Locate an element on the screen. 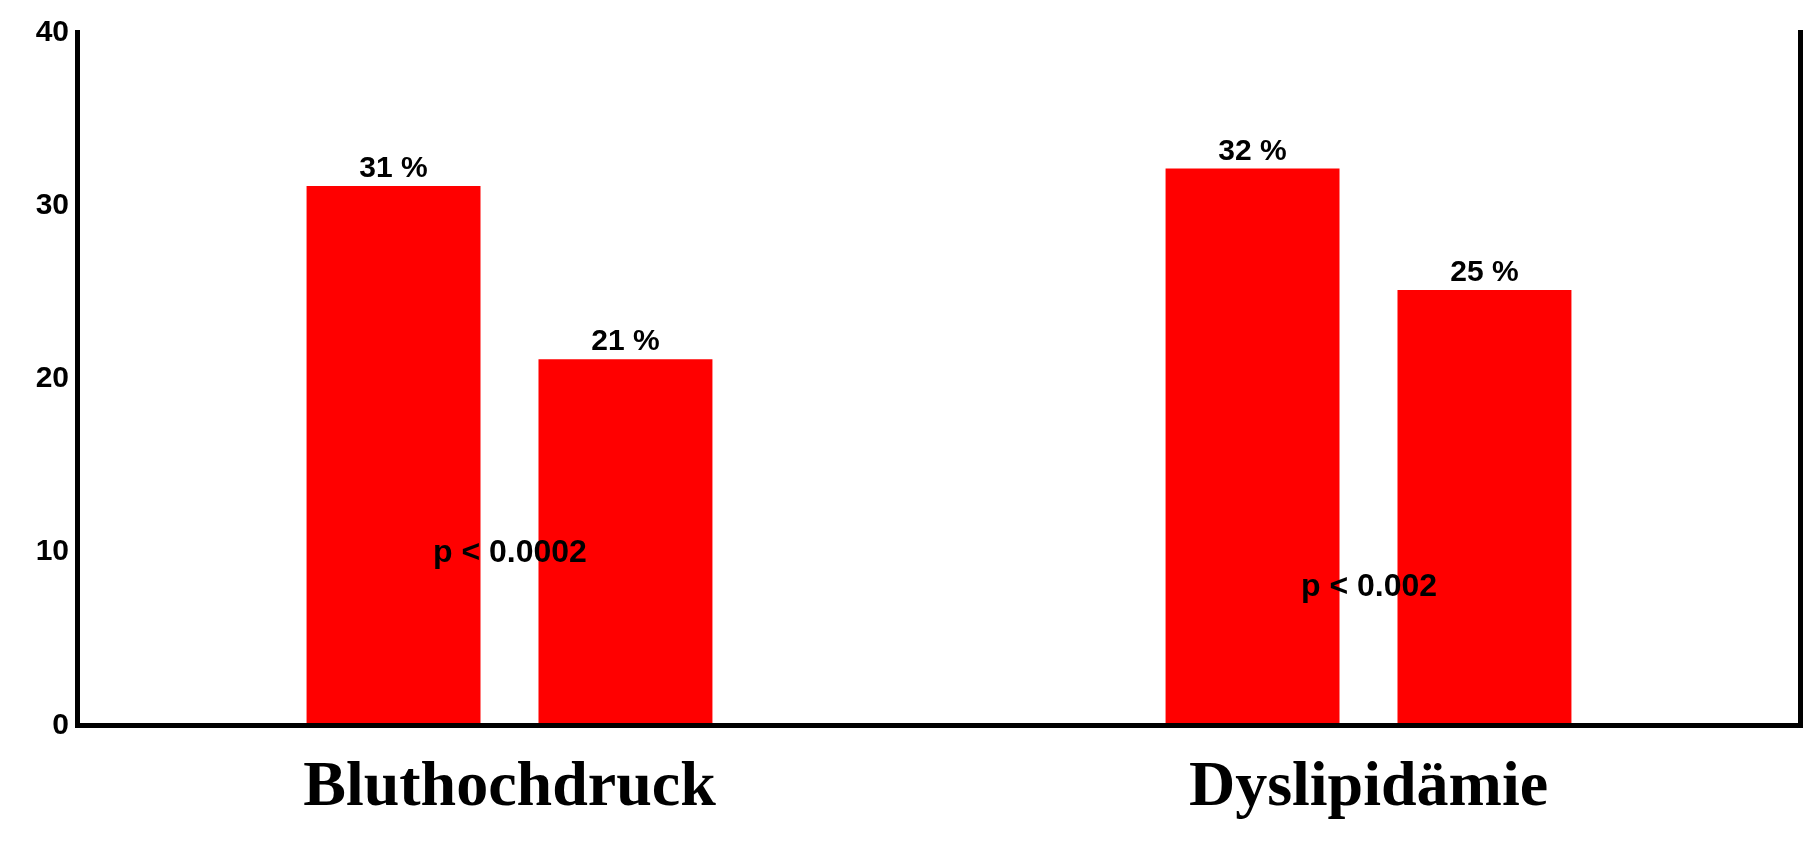  y-tick-label: 20 is located at coordinates (52, 376).